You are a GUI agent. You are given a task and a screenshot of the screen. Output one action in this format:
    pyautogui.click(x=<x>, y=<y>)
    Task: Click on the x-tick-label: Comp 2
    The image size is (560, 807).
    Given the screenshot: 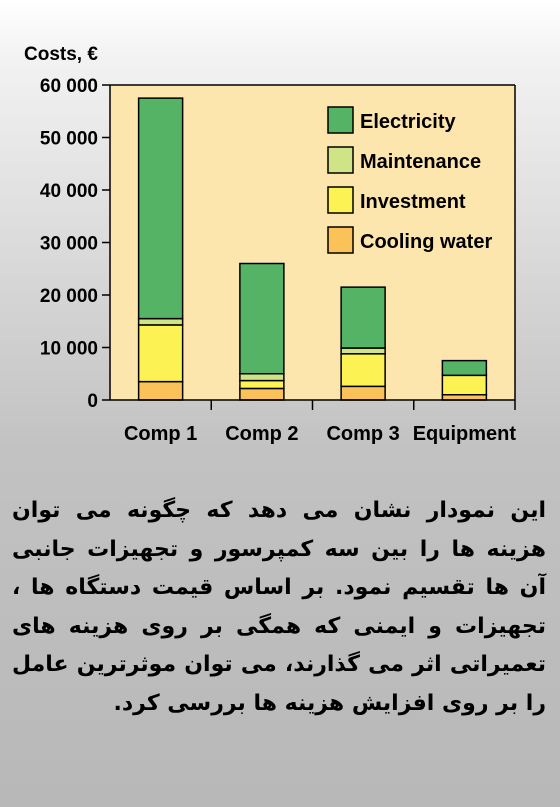 What is the action you would take?
    pyautogui.click(x=261, y=434)
    